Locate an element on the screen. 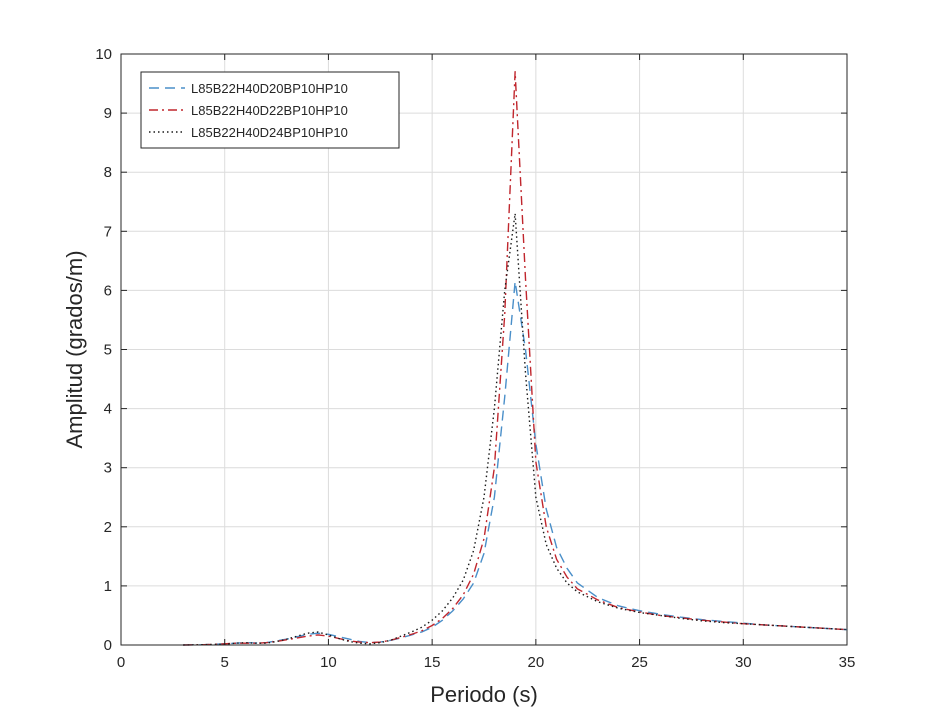 This screenshot has height=724, width=936. x-tick-label: 5 is located at coordinates (225, 662).